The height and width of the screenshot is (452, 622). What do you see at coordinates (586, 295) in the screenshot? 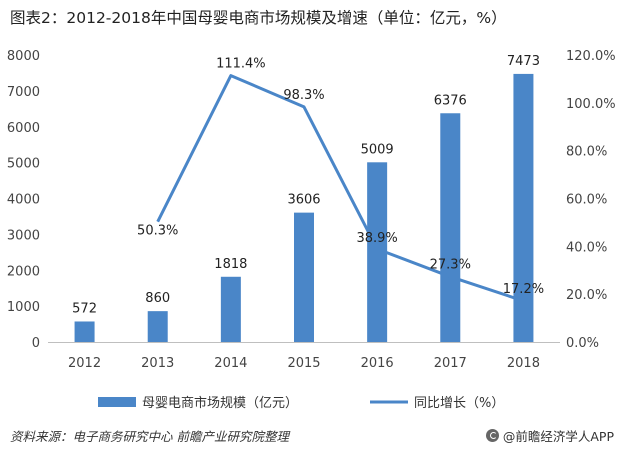
I see `y-right-tick-label: 20.0%` at bounding box center [586, 295].